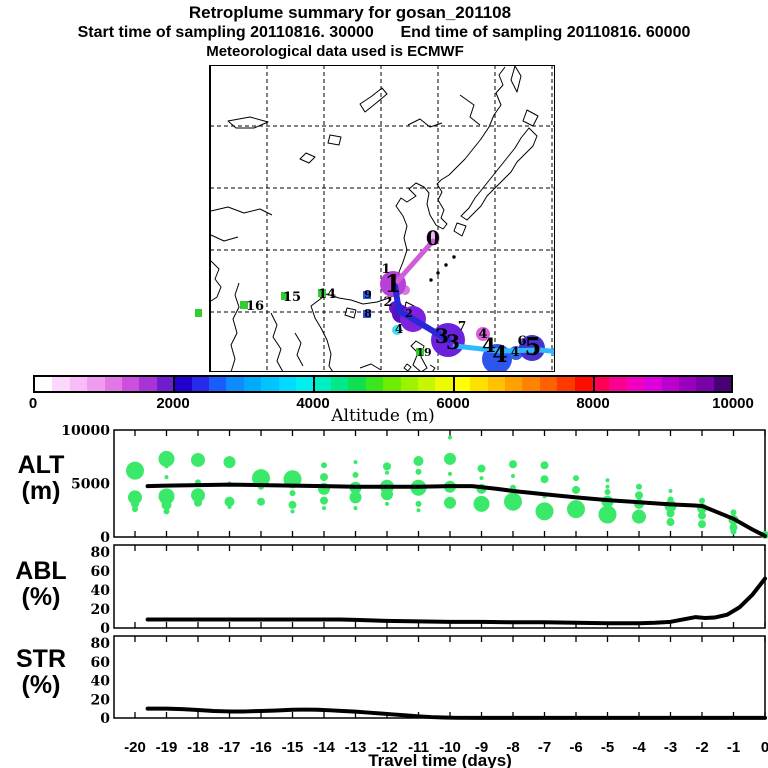  What do you see at coordinates (544, 747) in the screenshot?
I see `x-tick-label: -7` at bounding box center [544, 747].